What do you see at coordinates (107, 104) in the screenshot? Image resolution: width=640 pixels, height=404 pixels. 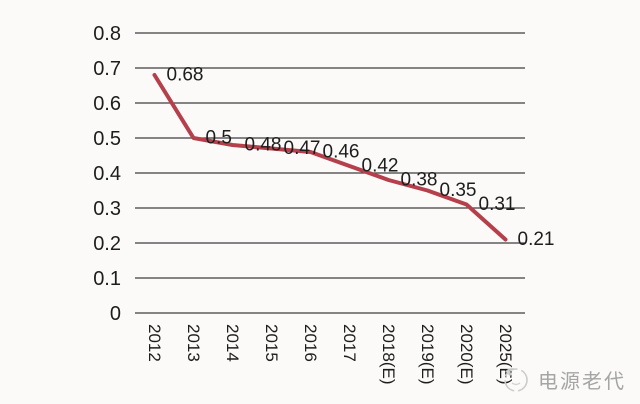 I see `y-tick-label: 0.6` at bounding box center [107, 104].